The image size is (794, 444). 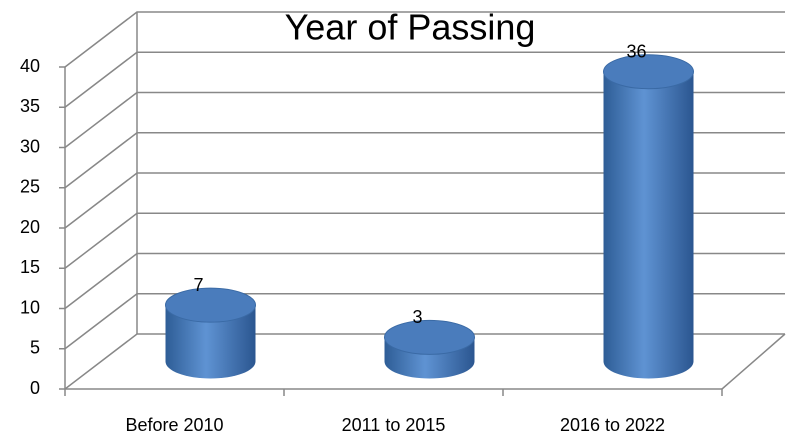 What do you see at coordinates (30, 187) in the screenshot?
I see `y-tick-label: 25` at bounding box center [30, 187].